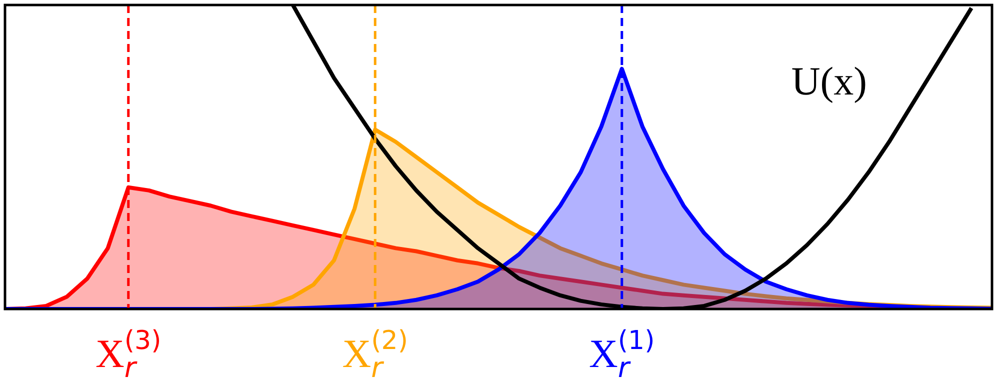 This screenshot has width=996, height=385. Describe the element at coordinates (829, 81) in the screenshot. I see `series-label: U(x)` at that location.